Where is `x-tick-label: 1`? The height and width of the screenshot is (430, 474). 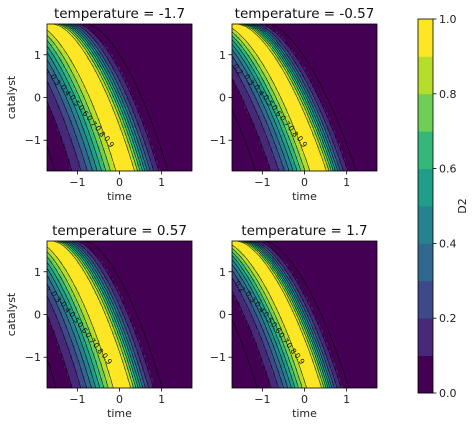 x-tick-label: 1 is located at coordinates (346, 182).